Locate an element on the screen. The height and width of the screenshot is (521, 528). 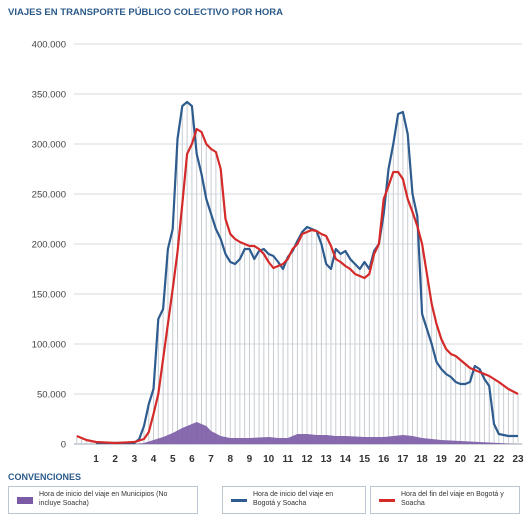
legend-title: CONVENCIONES is located at coordinates (45, 477).